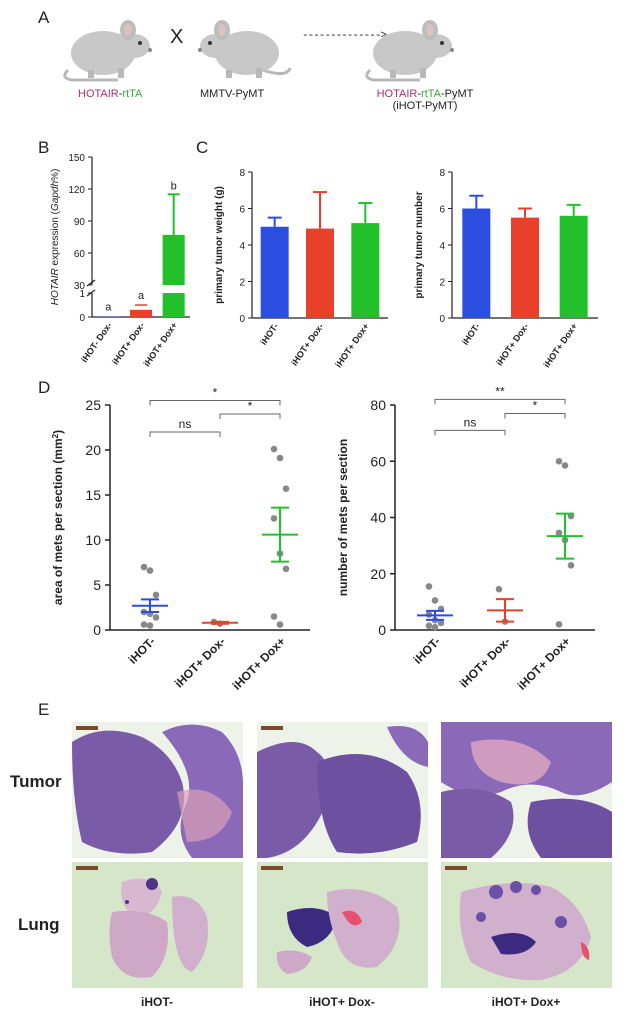  Describe the element at coordinates (419, 244) in the screenshot. I see `c2-y-axis-label: primary tumor number` at that location.